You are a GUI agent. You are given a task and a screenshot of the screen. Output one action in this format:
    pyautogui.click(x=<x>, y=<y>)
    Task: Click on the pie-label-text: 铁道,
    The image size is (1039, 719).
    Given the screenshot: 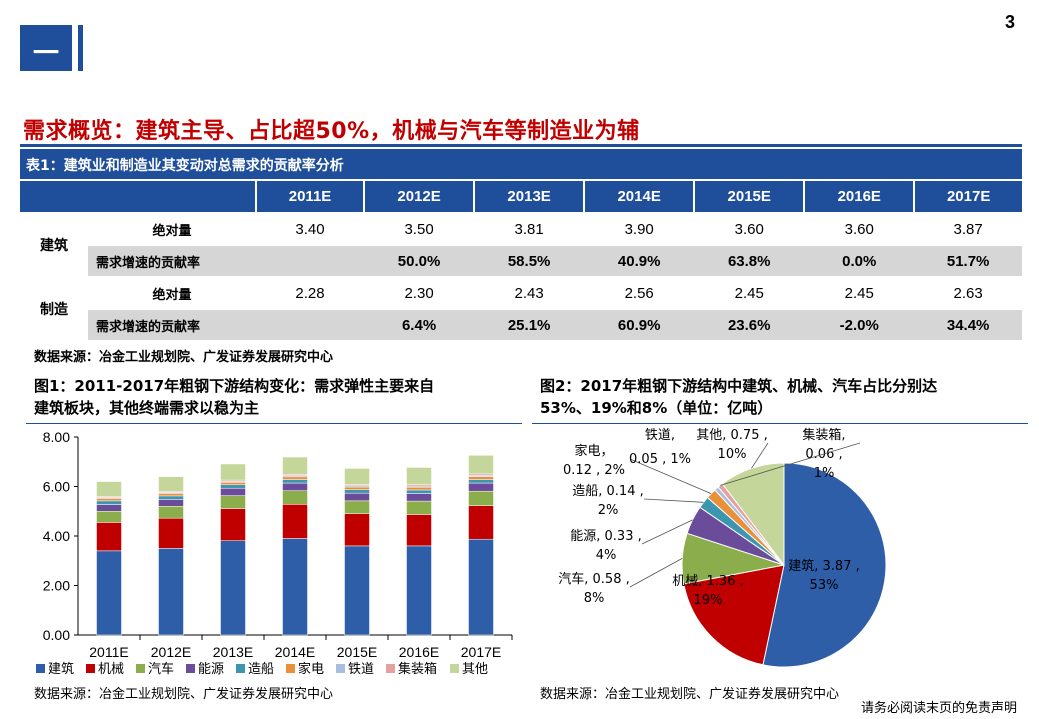 What is the action you would take?
    pyautogui.click(x=660, y=435)
    